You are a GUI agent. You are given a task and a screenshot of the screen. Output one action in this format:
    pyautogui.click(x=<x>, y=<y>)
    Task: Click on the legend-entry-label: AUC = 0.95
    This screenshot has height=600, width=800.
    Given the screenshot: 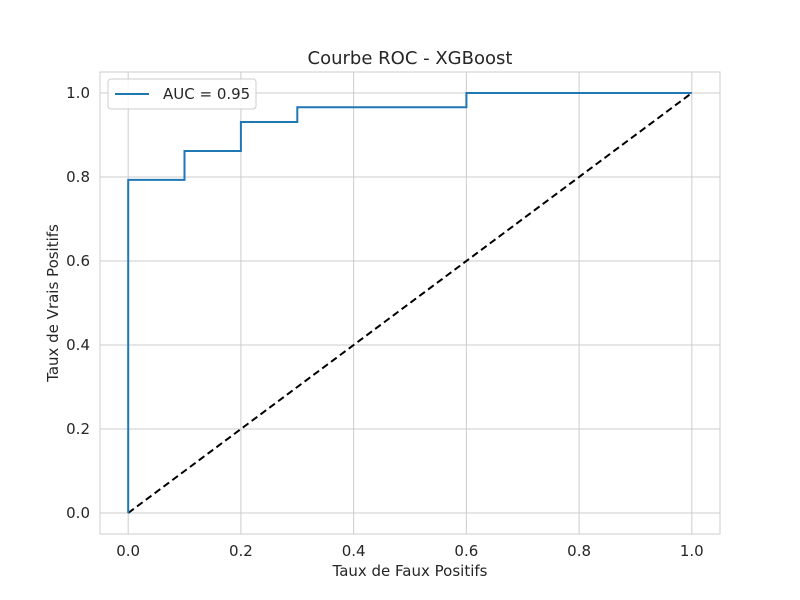 What is the action you would take?
    pyautogui.click(x=206, y=94)
    